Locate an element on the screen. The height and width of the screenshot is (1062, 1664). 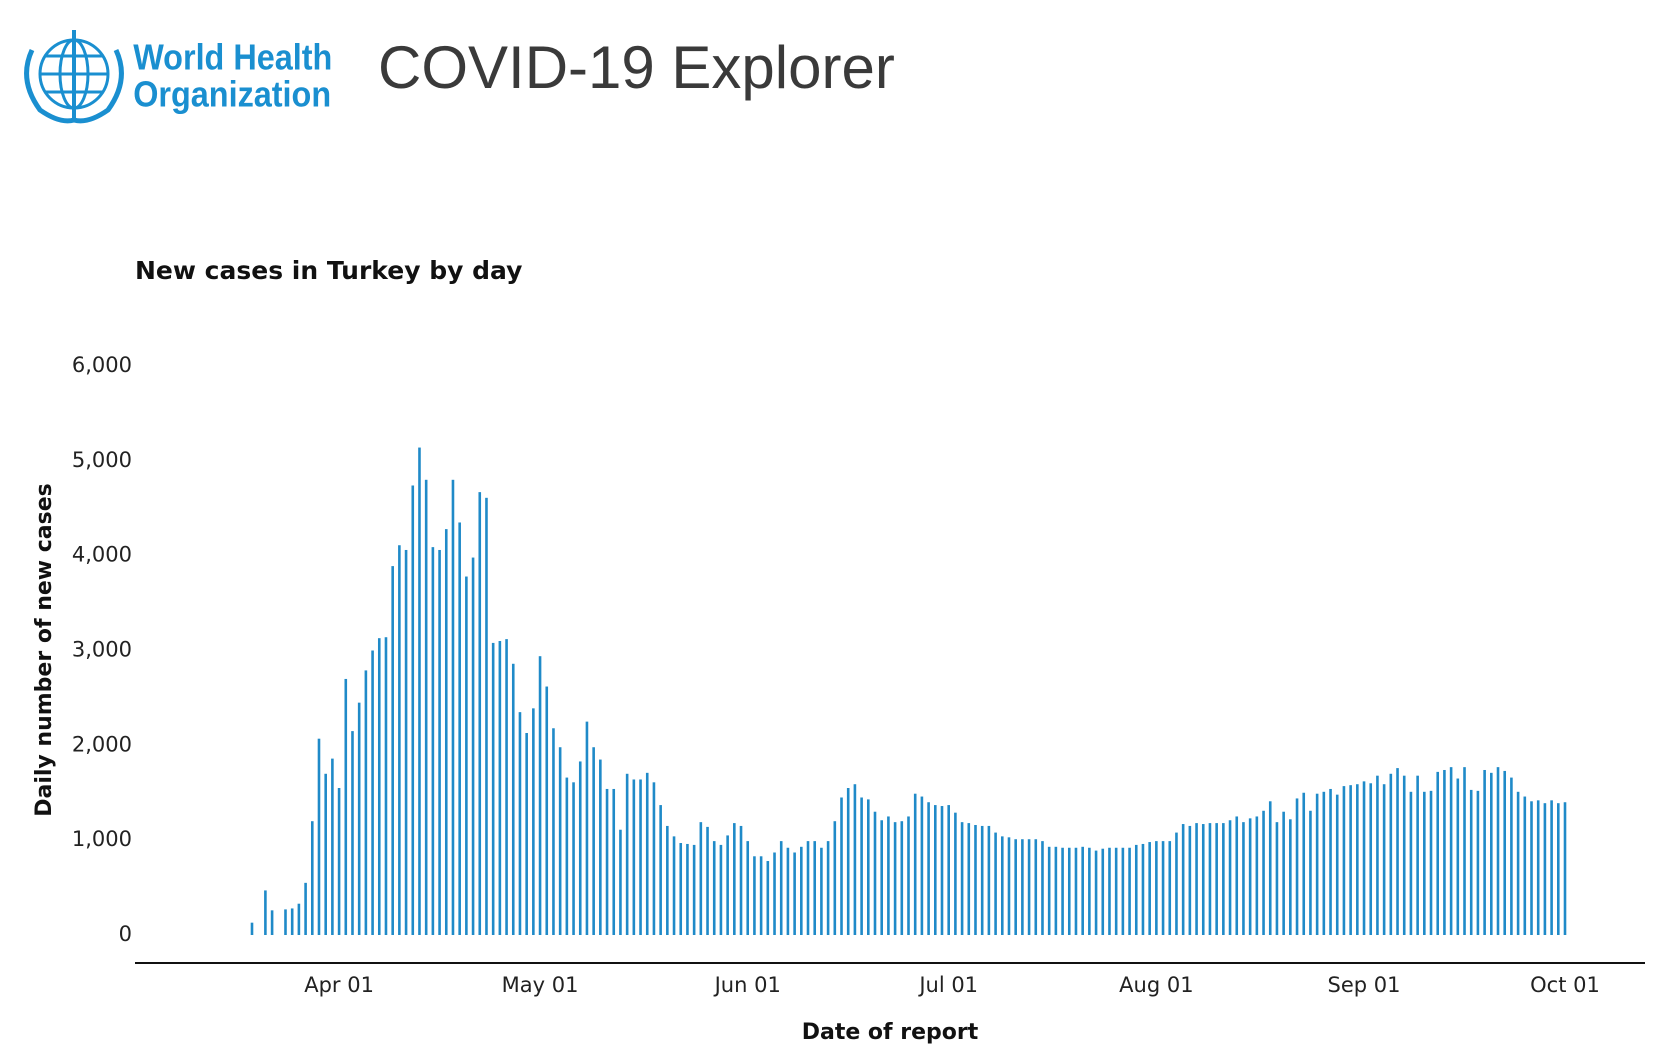
y-tick-label: 6,000 is located at coordinates (102, 365).